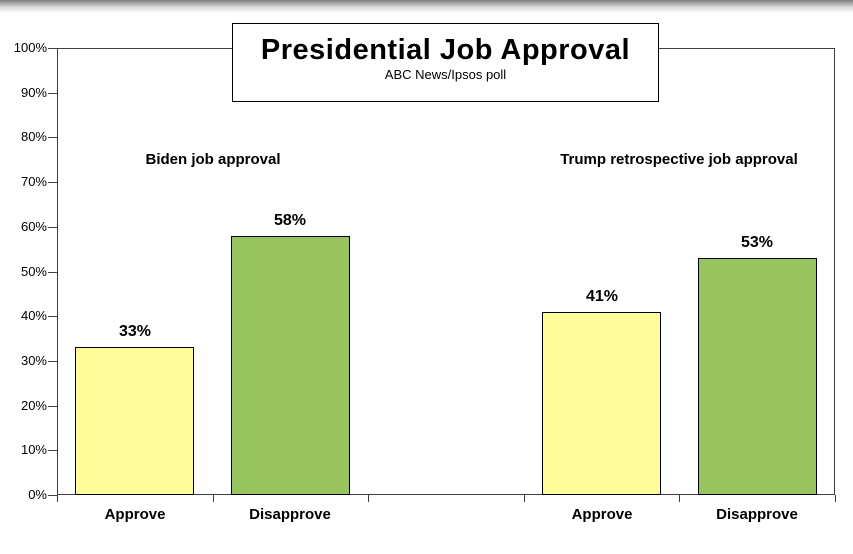 The height and width of the screenshot is (554, 853). Describe the element at coordinates (134, 421) in the screenshot. I see `bar-biden-approve` at that location.